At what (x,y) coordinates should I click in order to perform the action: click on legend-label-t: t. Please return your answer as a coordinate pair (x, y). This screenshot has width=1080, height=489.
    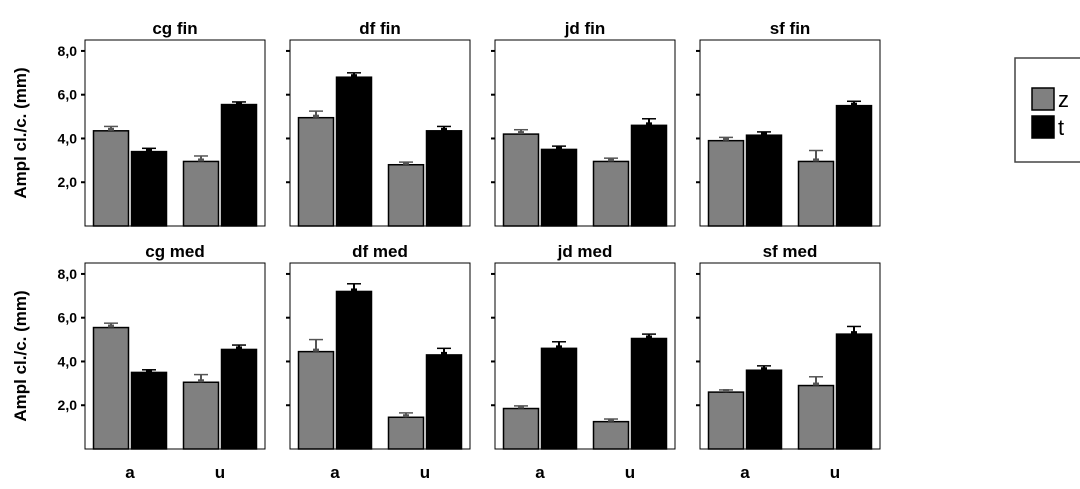
    Looking at the image, I should click on (1061, 127).